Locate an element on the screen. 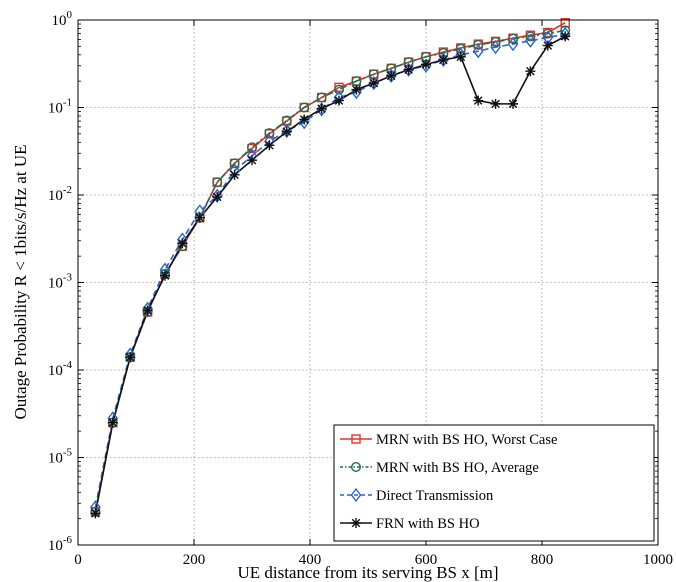  y-tick-label: 10⁻³ is located at coordinates (60, 282).